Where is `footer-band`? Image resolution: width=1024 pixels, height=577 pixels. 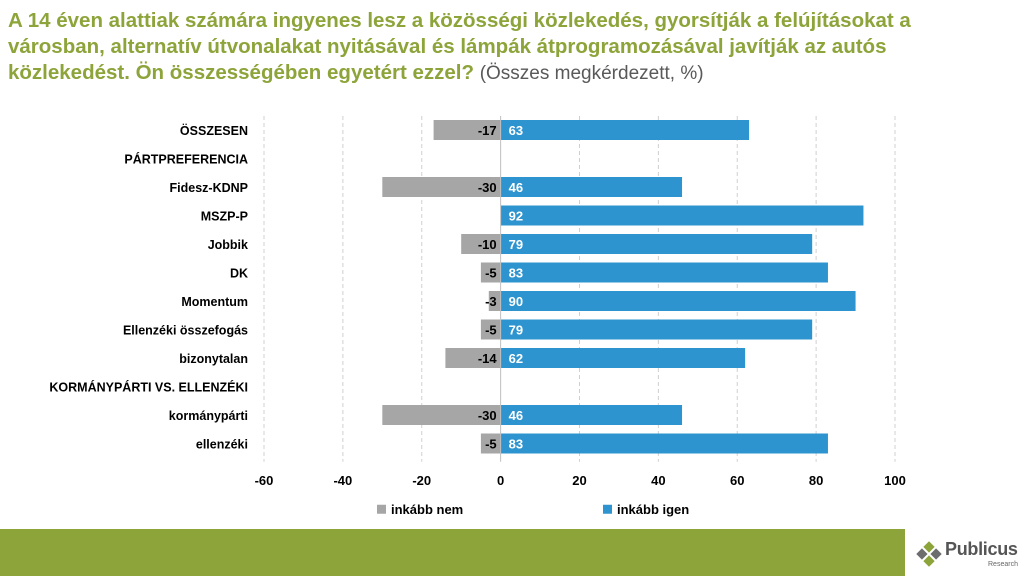 footer-band is located at coordinates (452, 552).